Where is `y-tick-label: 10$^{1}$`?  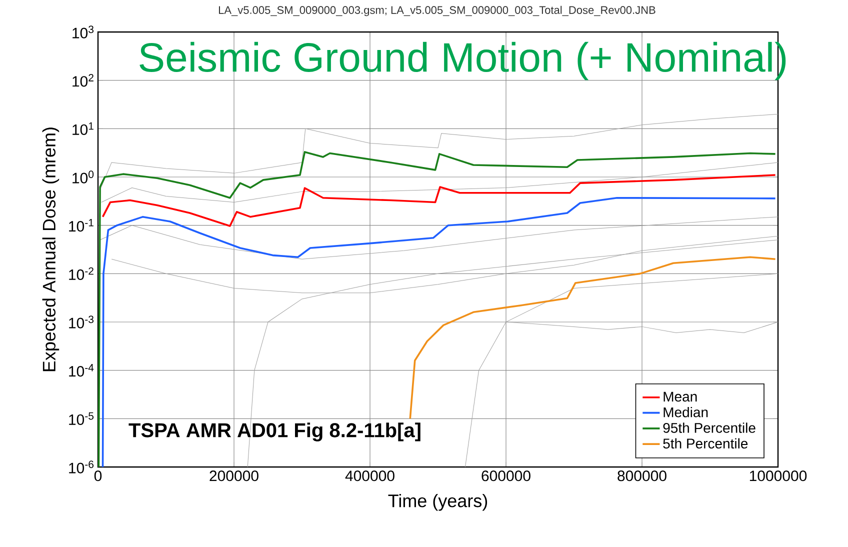 y-tick-label: 10$^{1}$ is located at coordinates (83, 128).